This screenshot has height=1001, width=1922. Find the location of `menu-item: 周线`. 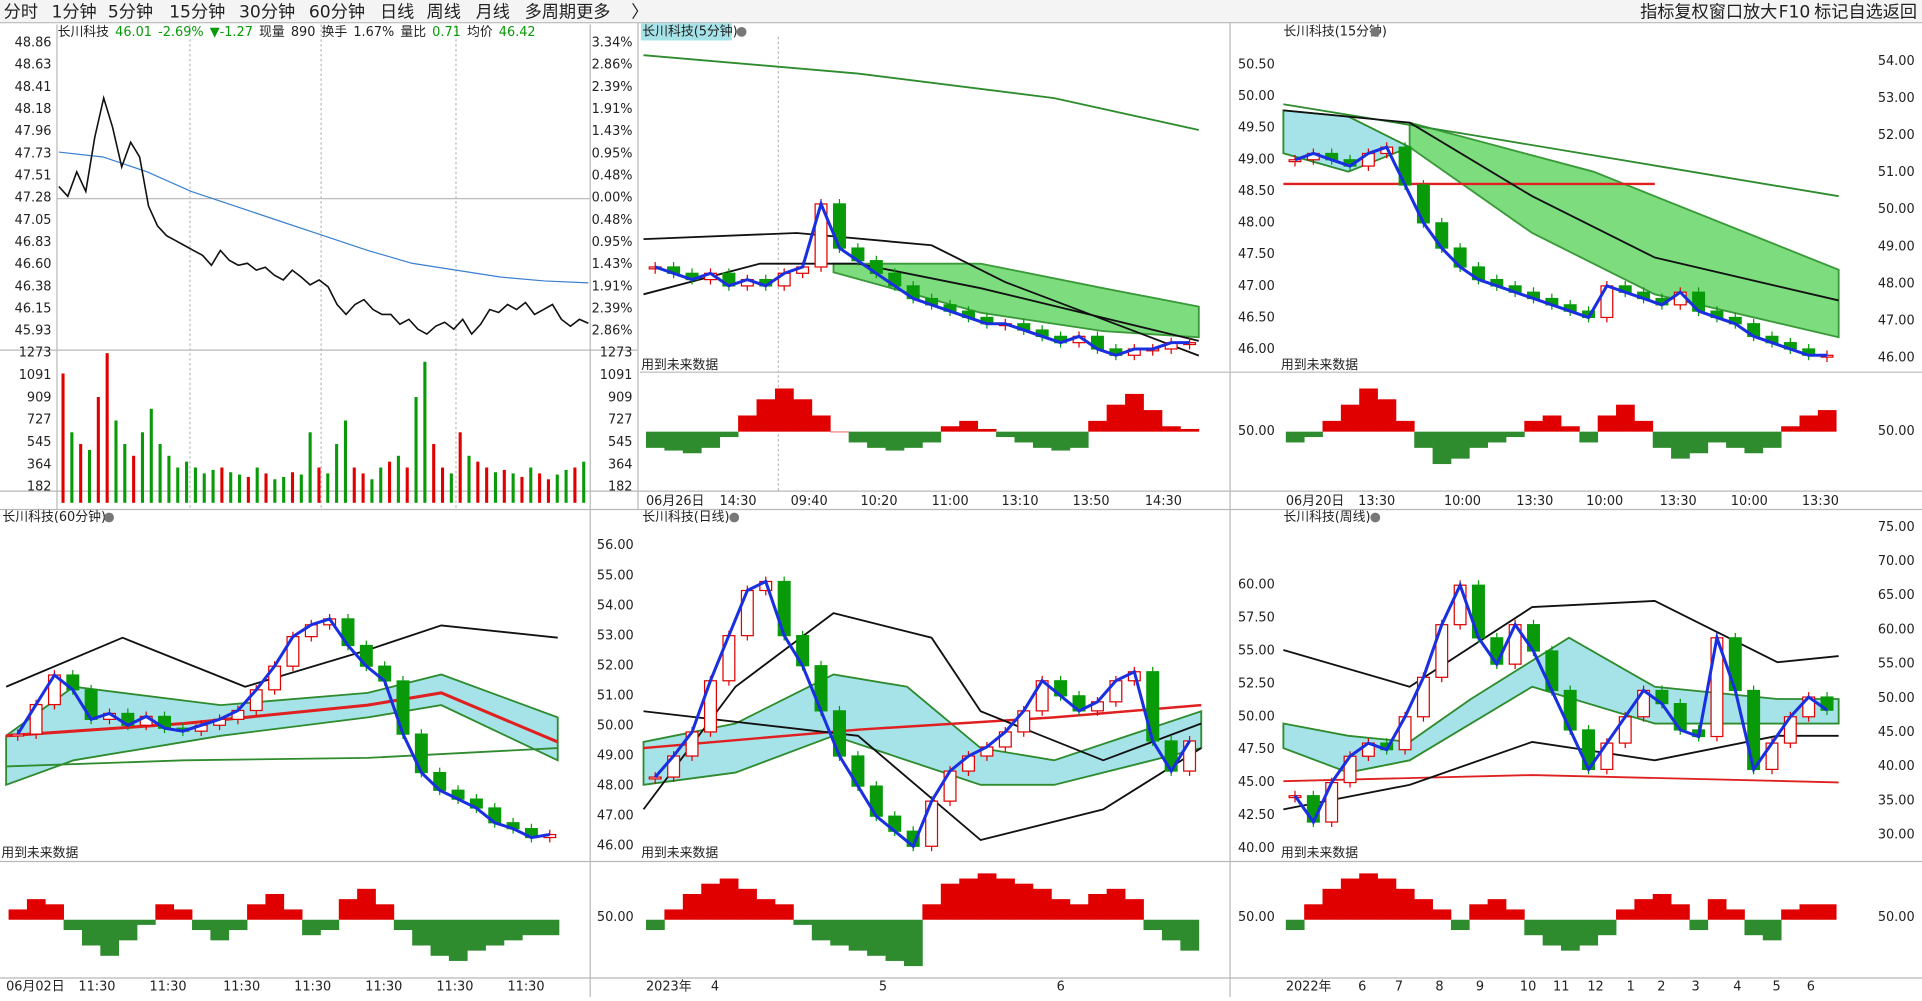

menu-item: 周线 is located at coordinates (444, 12).